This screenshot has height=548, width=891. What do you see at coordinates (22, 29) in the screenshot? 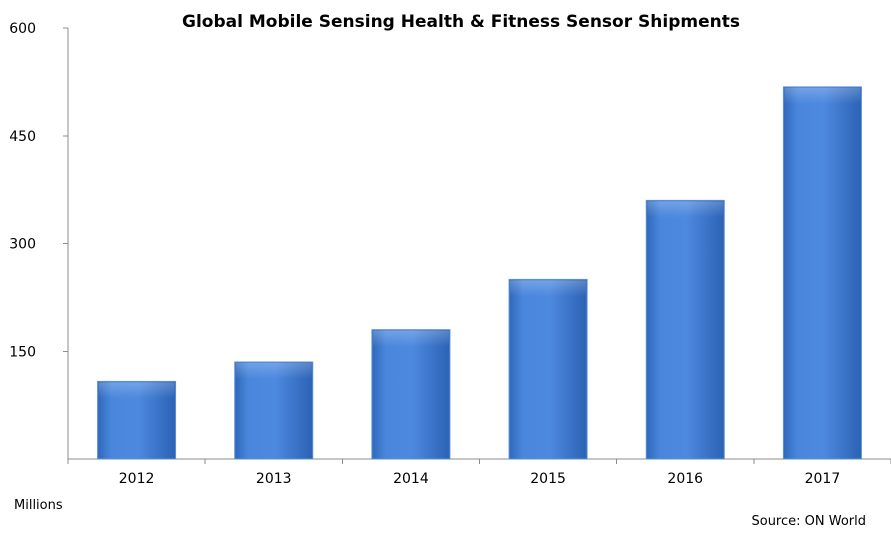
I see `y-axis-tick-label: 600` at bounding box center [22, 29].